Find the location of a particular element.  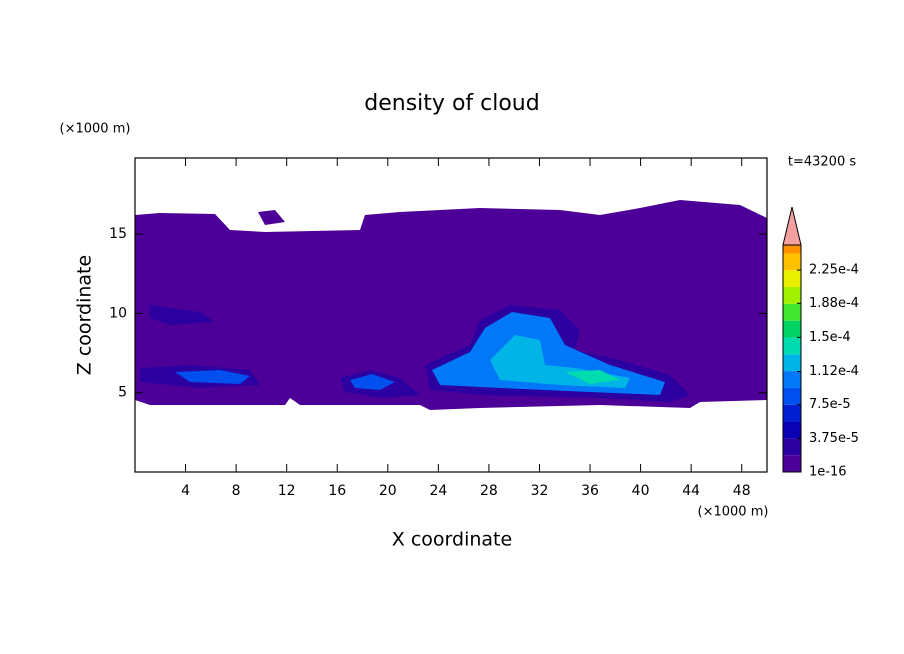

colorbar-tick-label: 2.25e-4 is located at coordinates (834, 270).